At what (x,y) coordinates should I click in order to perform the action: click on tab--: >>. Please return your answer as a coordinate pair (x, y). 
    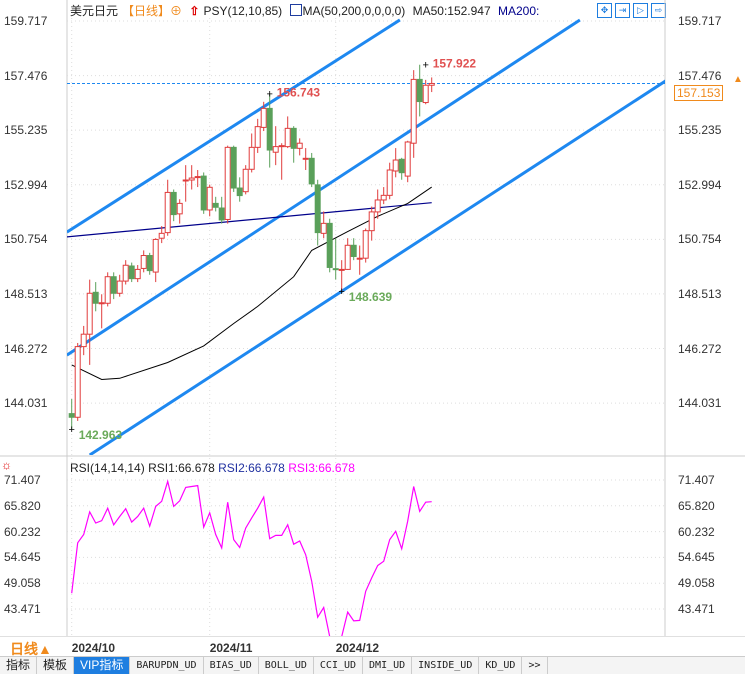
    Looking at the image, I should click on (535, 665).